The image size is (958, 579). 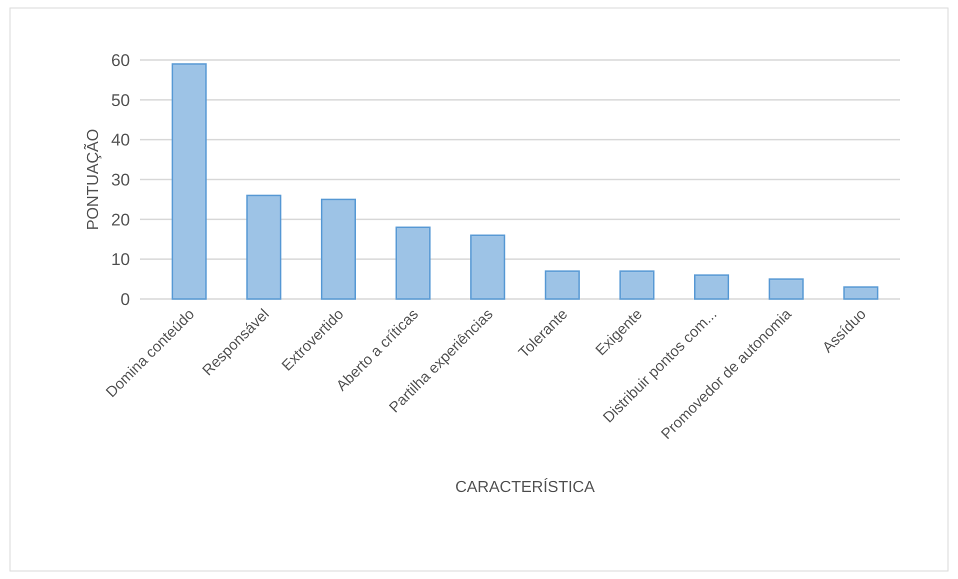 What do you see at coordinates (125, 299) in the screenshot?
I see `y-tick-label: 0` at bounding box center [125, 299].